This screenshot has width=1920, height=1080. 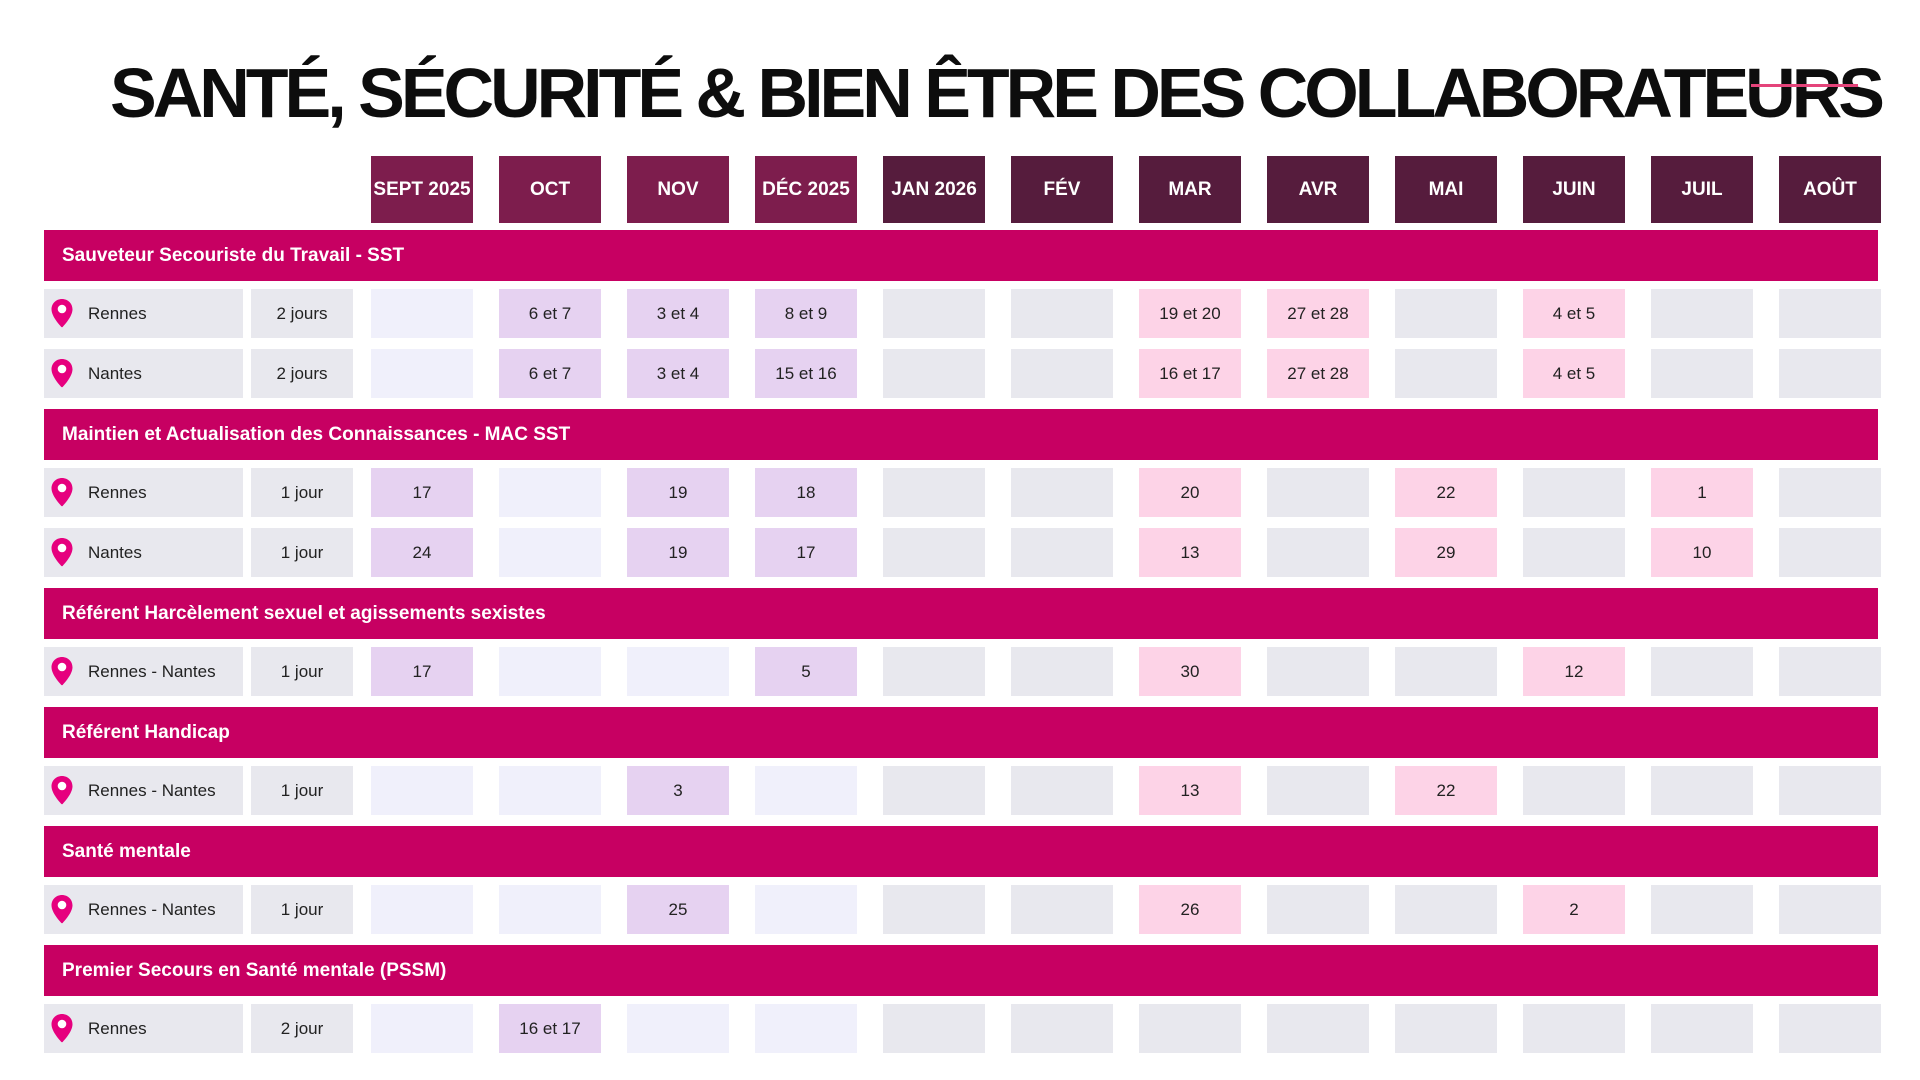 I want to click on location-cell: Nantes, so click(x=143, y=373).